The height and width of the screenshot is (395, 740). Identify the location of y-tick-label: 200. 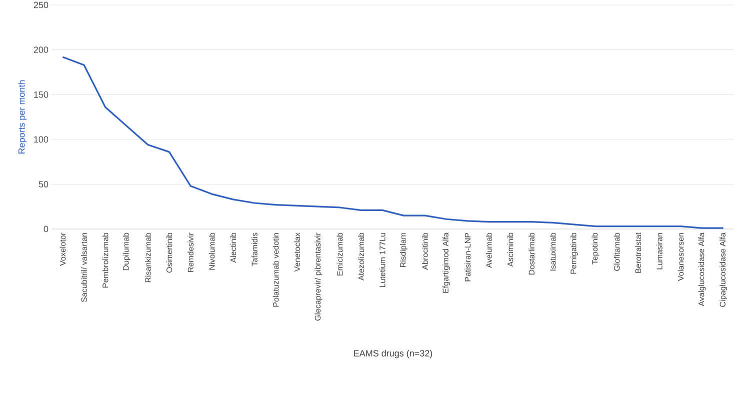
(41, 49).